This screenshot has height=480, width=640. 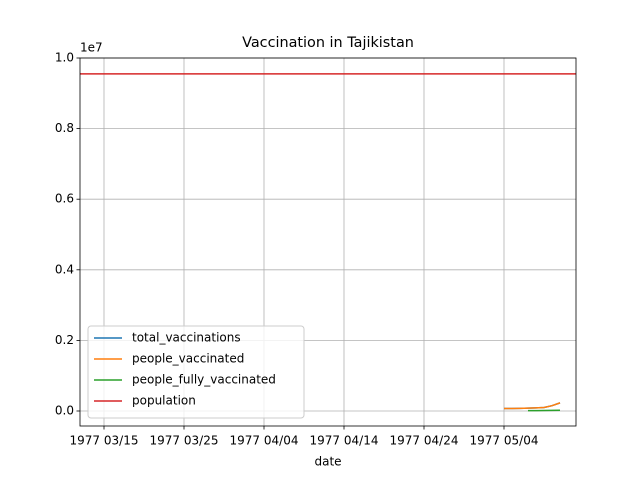 What do you see at coordinates (184, 441) in the screenshot?
I see `x-tick-label: 1977 03/25` at bounding box center [184, 441].